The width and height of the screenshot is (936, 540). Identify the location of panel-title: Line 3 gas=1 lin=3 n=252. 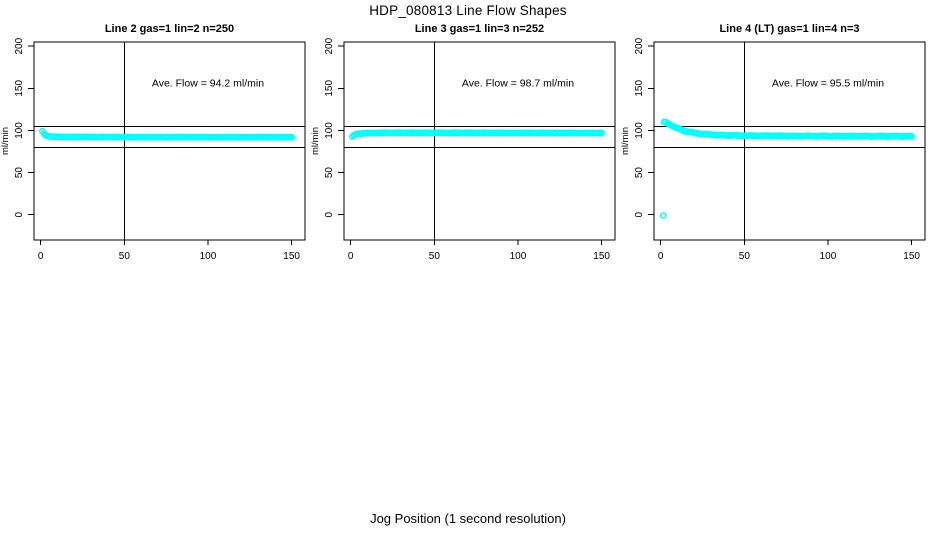
(479, 29).